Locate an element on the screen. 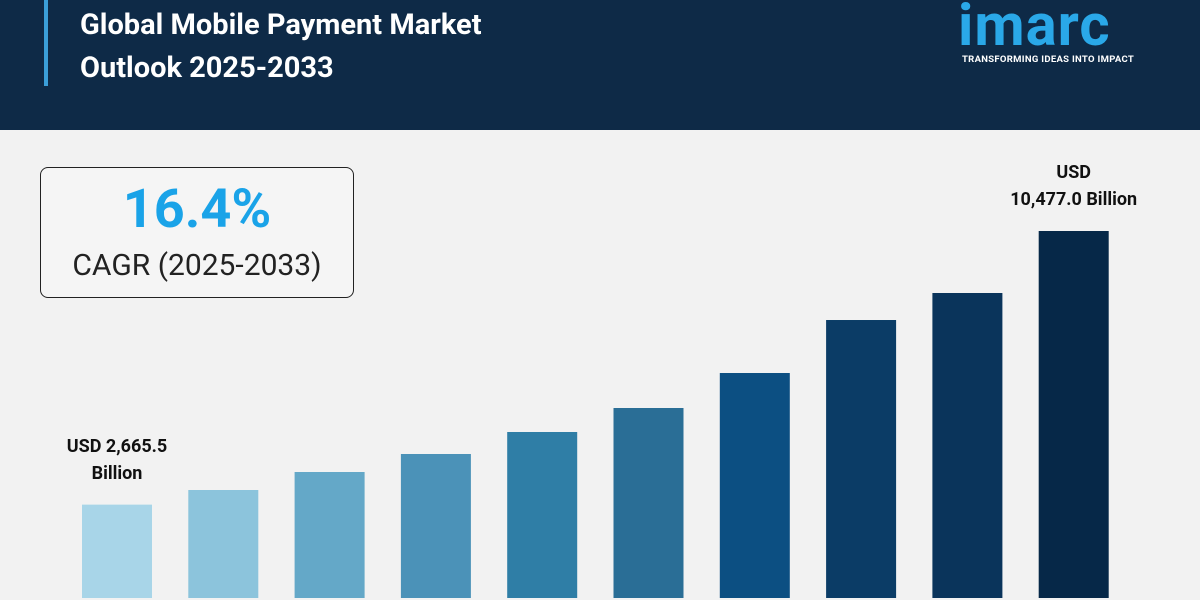 The width and height of the screenshot is (1200, 600). cagr-box: 16.4% CAGR (2025-2033) is located at coordinates (197, 232).